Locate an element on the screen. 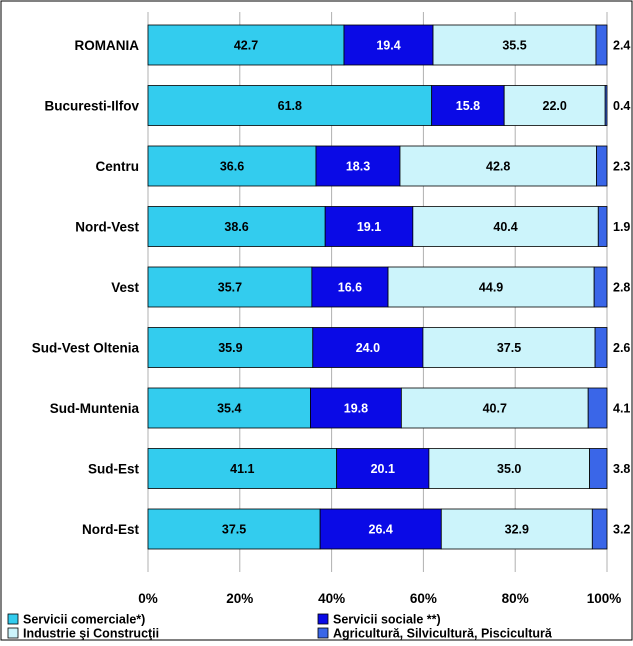  data-label: 4.1 is located at coordinates (621, 409).